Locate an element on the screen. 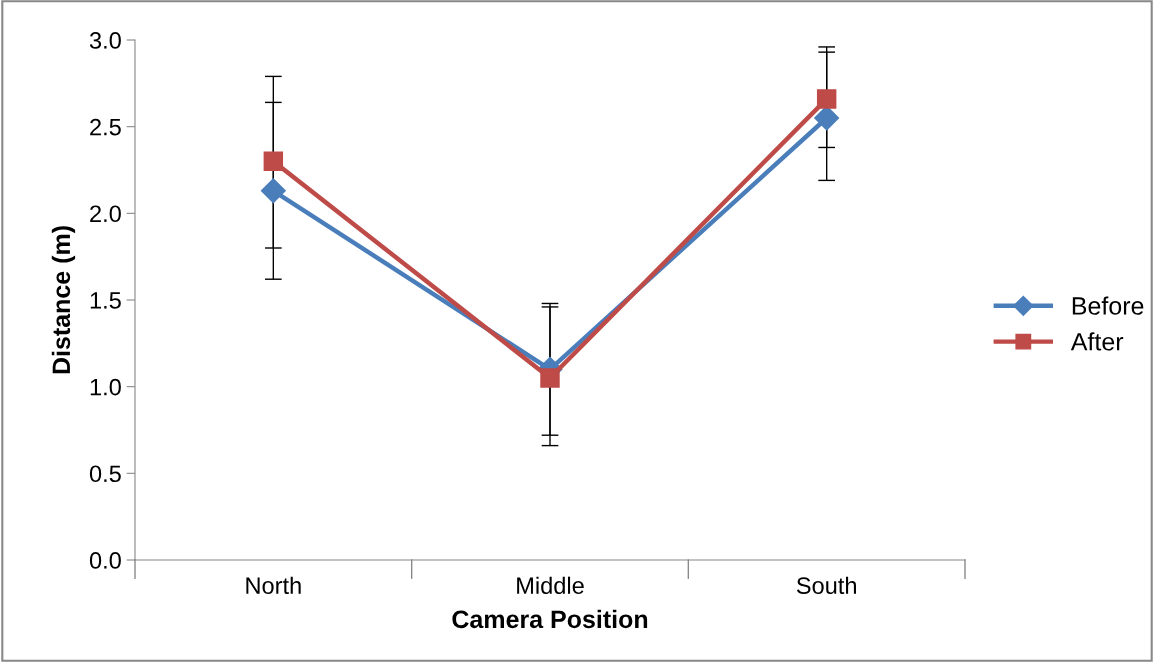 The width and height of the screenshot is (1154, 662). x-axis-title: Camera Position is located at coordinates (550, 619).